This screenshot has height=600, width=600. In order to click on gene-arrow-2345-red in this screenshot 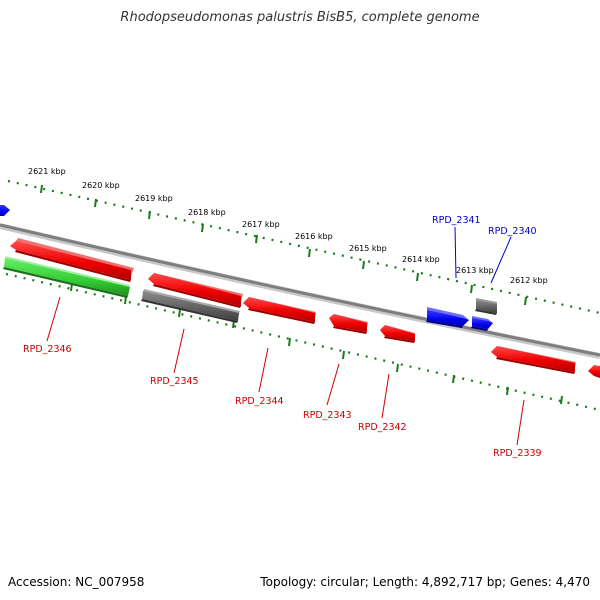, I will do `click(195, 290)`.